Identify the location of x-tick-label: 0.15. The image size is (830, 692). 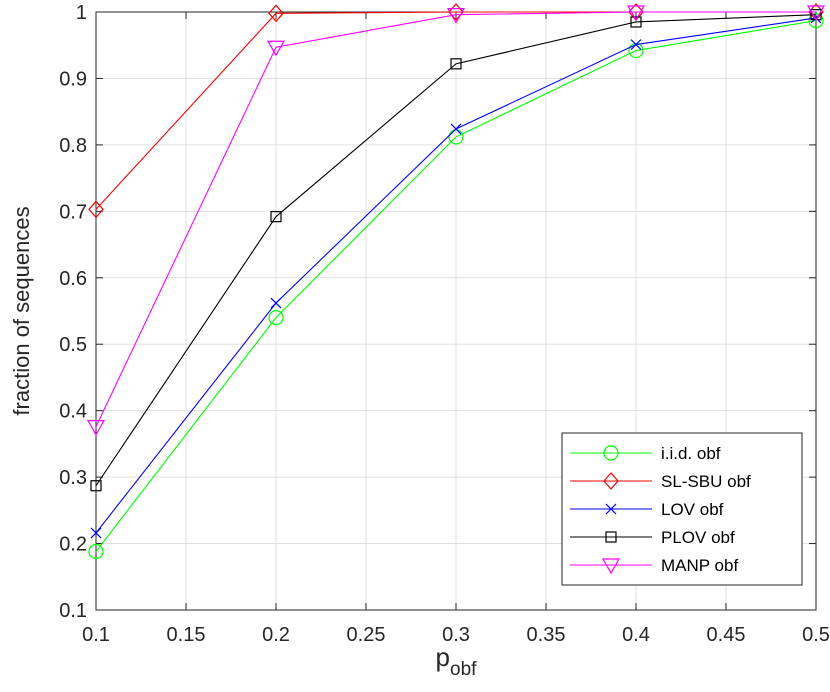
(186, 635).